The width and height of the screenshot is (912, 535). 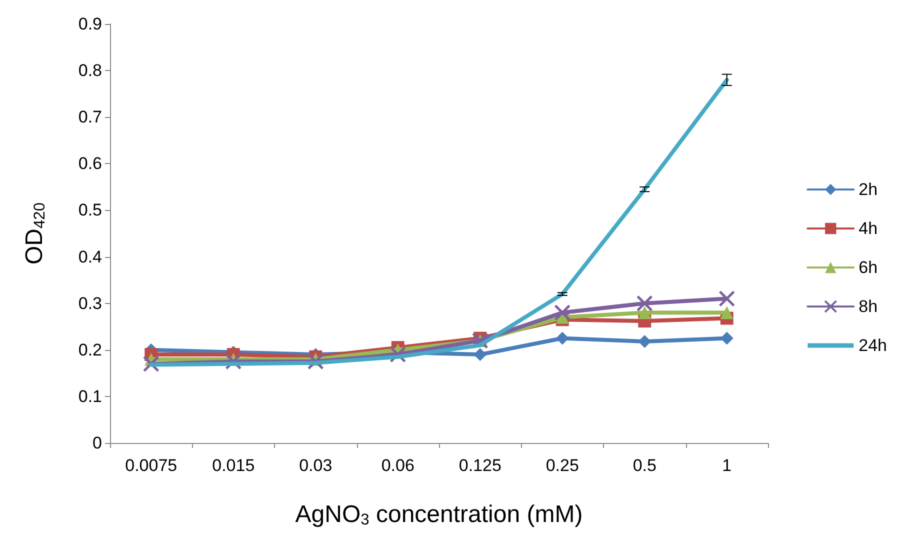 What do you see at coordinates (90, 396) in the screenshot?
I see `y-tick-label: 0.1` at bounding box center [90, 396].